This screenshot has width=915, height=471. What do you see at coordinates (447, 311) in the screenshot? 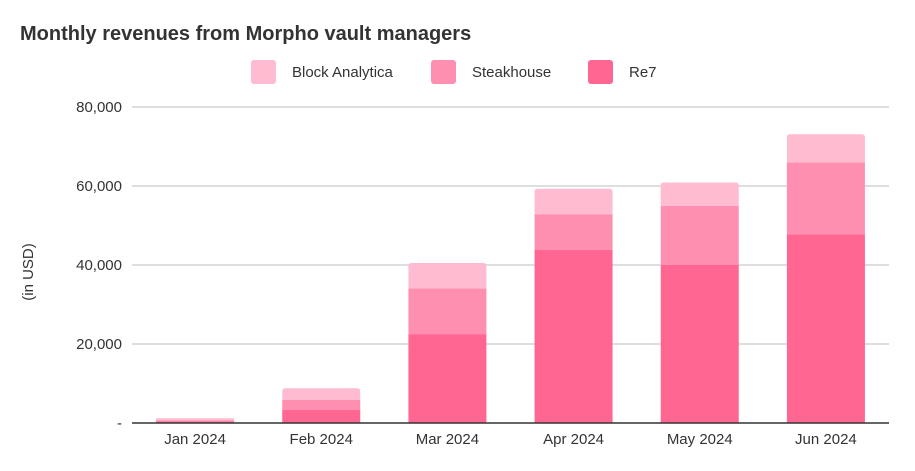
I see `bar-steakhouse-mar-2024` at bounding box center [447, 311].